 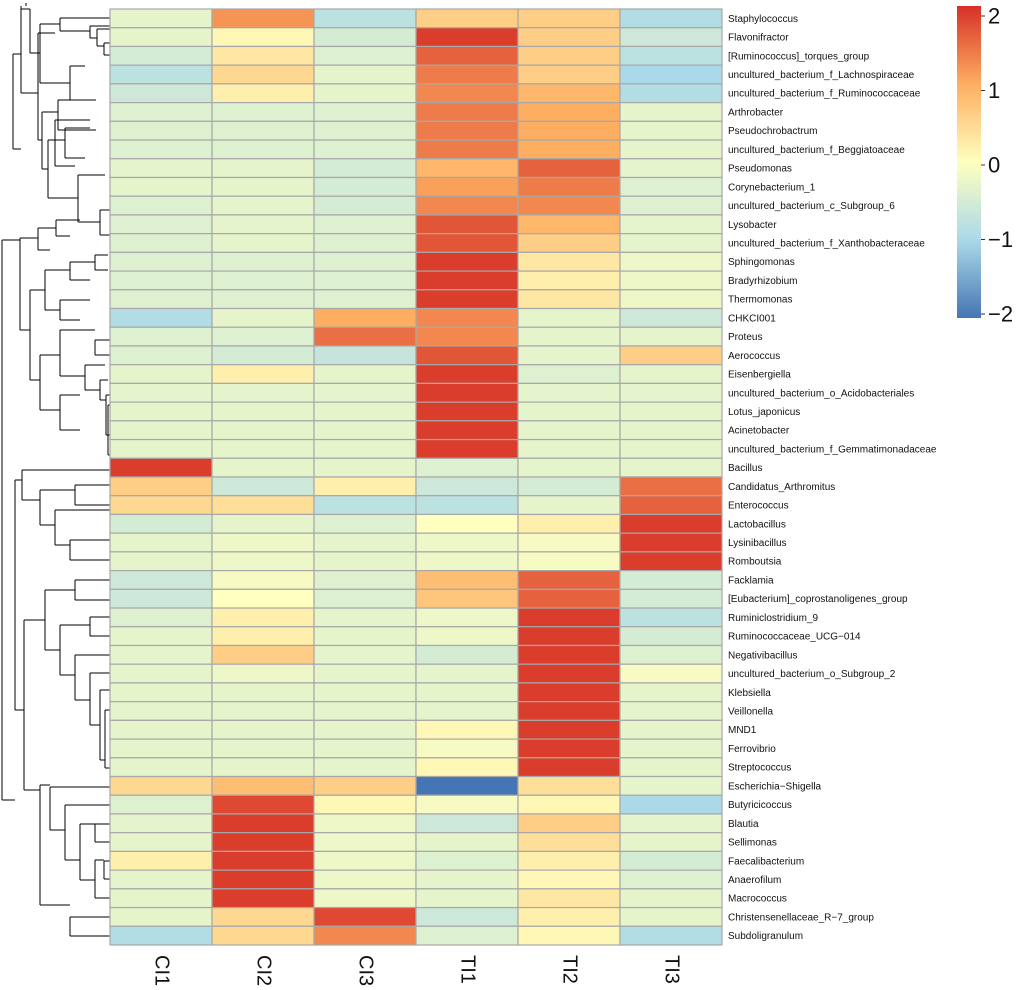 I want to click on row-label: uncultured_bacterium_o_Acidobacteriales, so click(x=821, y=393).